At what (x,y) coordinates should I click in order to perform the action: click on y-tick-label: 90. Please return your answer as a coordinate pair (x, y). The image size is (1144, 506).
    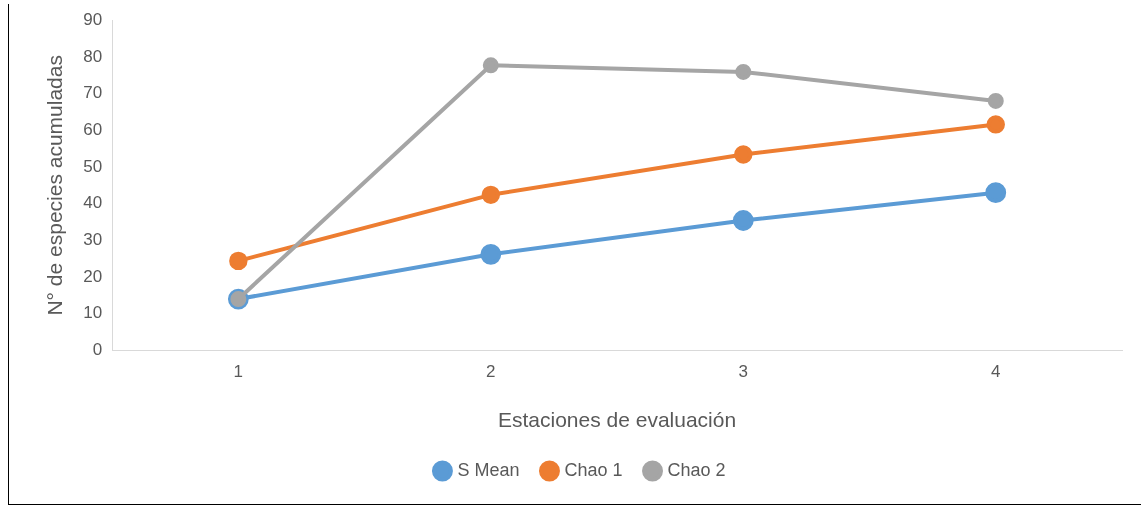
    Looking at the image, I should click on (93, 19).